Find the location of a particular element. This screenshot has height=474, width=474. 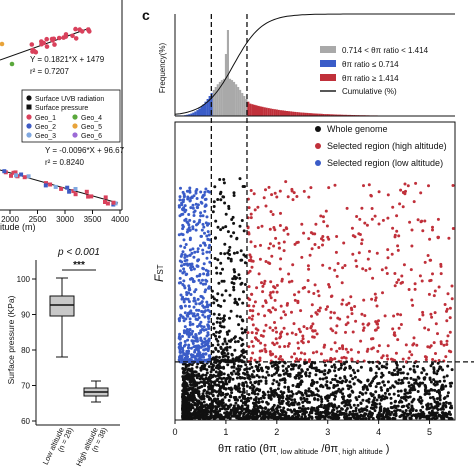

legend-geo4-marker is located at coordinates (75, 117).